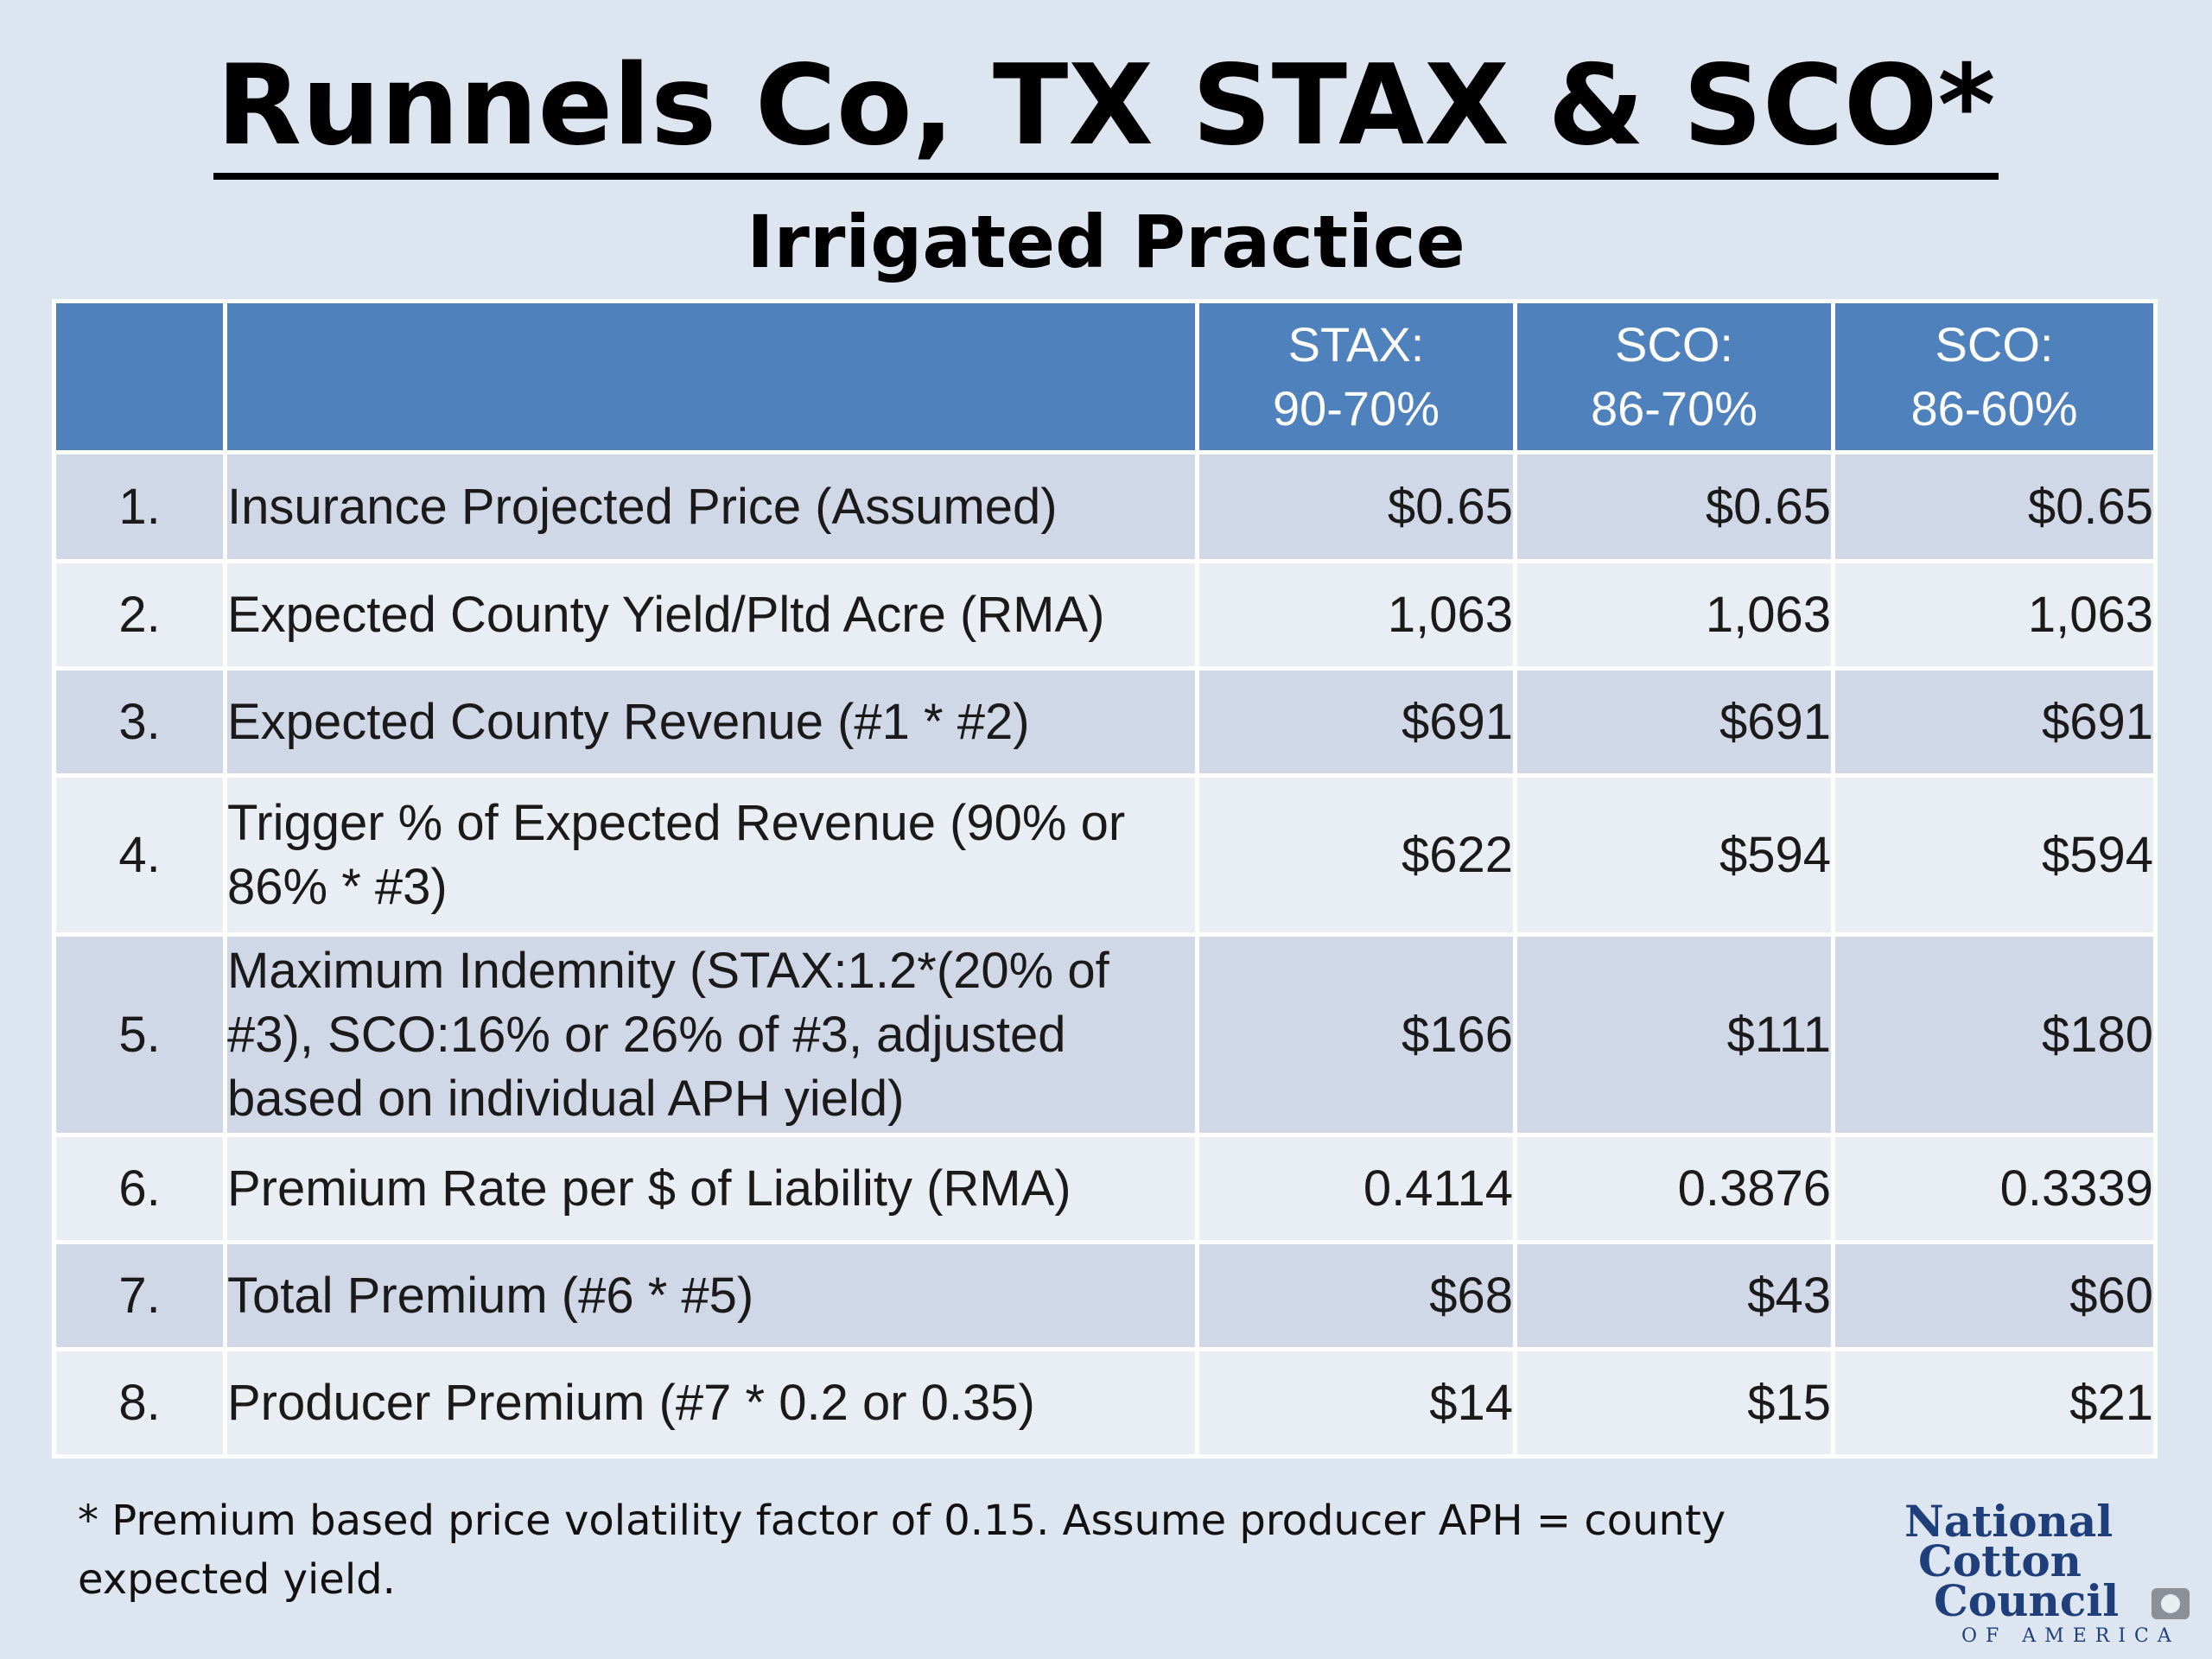 Image resolution: width=2212 pixels, height=1659 pixels. Describe the element at coordinates (711, 1188) in the screenshot. I see `row-description: Premium Rate per $ of Liability (RMA)` at that location.